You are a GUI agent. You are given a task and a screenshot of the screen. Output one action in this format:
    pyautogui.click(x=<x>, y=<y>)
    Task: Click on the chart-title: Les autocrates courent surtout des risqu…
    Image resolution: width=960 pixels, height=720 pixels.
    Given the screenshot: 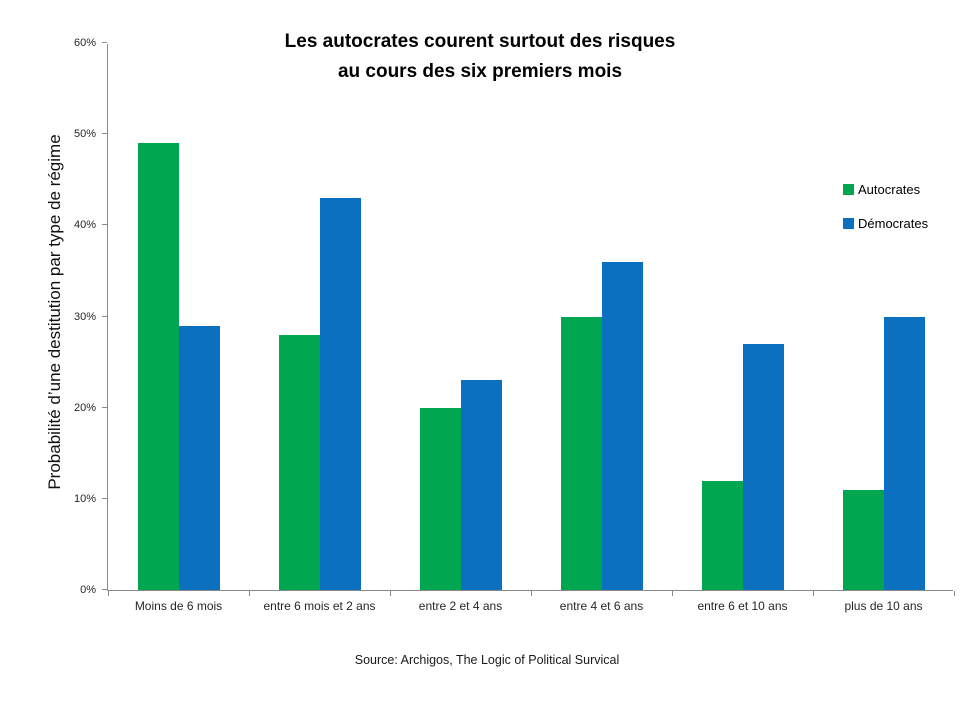 What is the action you would take?
    pyautogui.click(x=480, y=57)
    